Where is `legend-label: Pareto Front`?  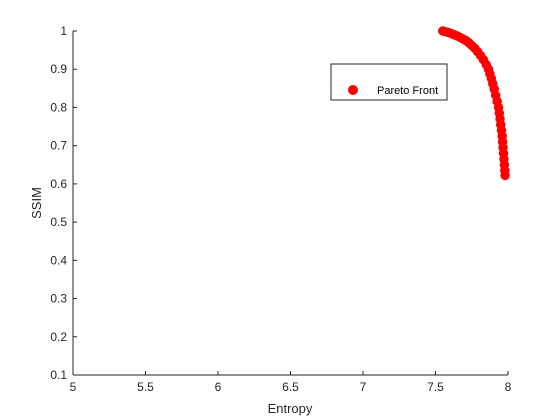 legend-label: Pareto Front is located at coordinates (407, 91).